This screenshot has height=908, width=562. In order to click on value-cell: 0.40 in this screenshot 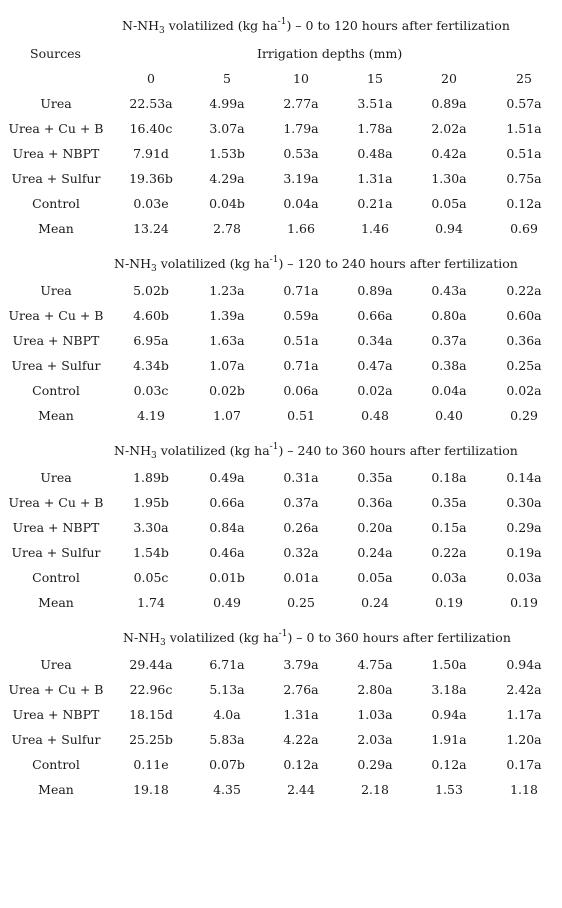, I will do `click(449, 415)`.